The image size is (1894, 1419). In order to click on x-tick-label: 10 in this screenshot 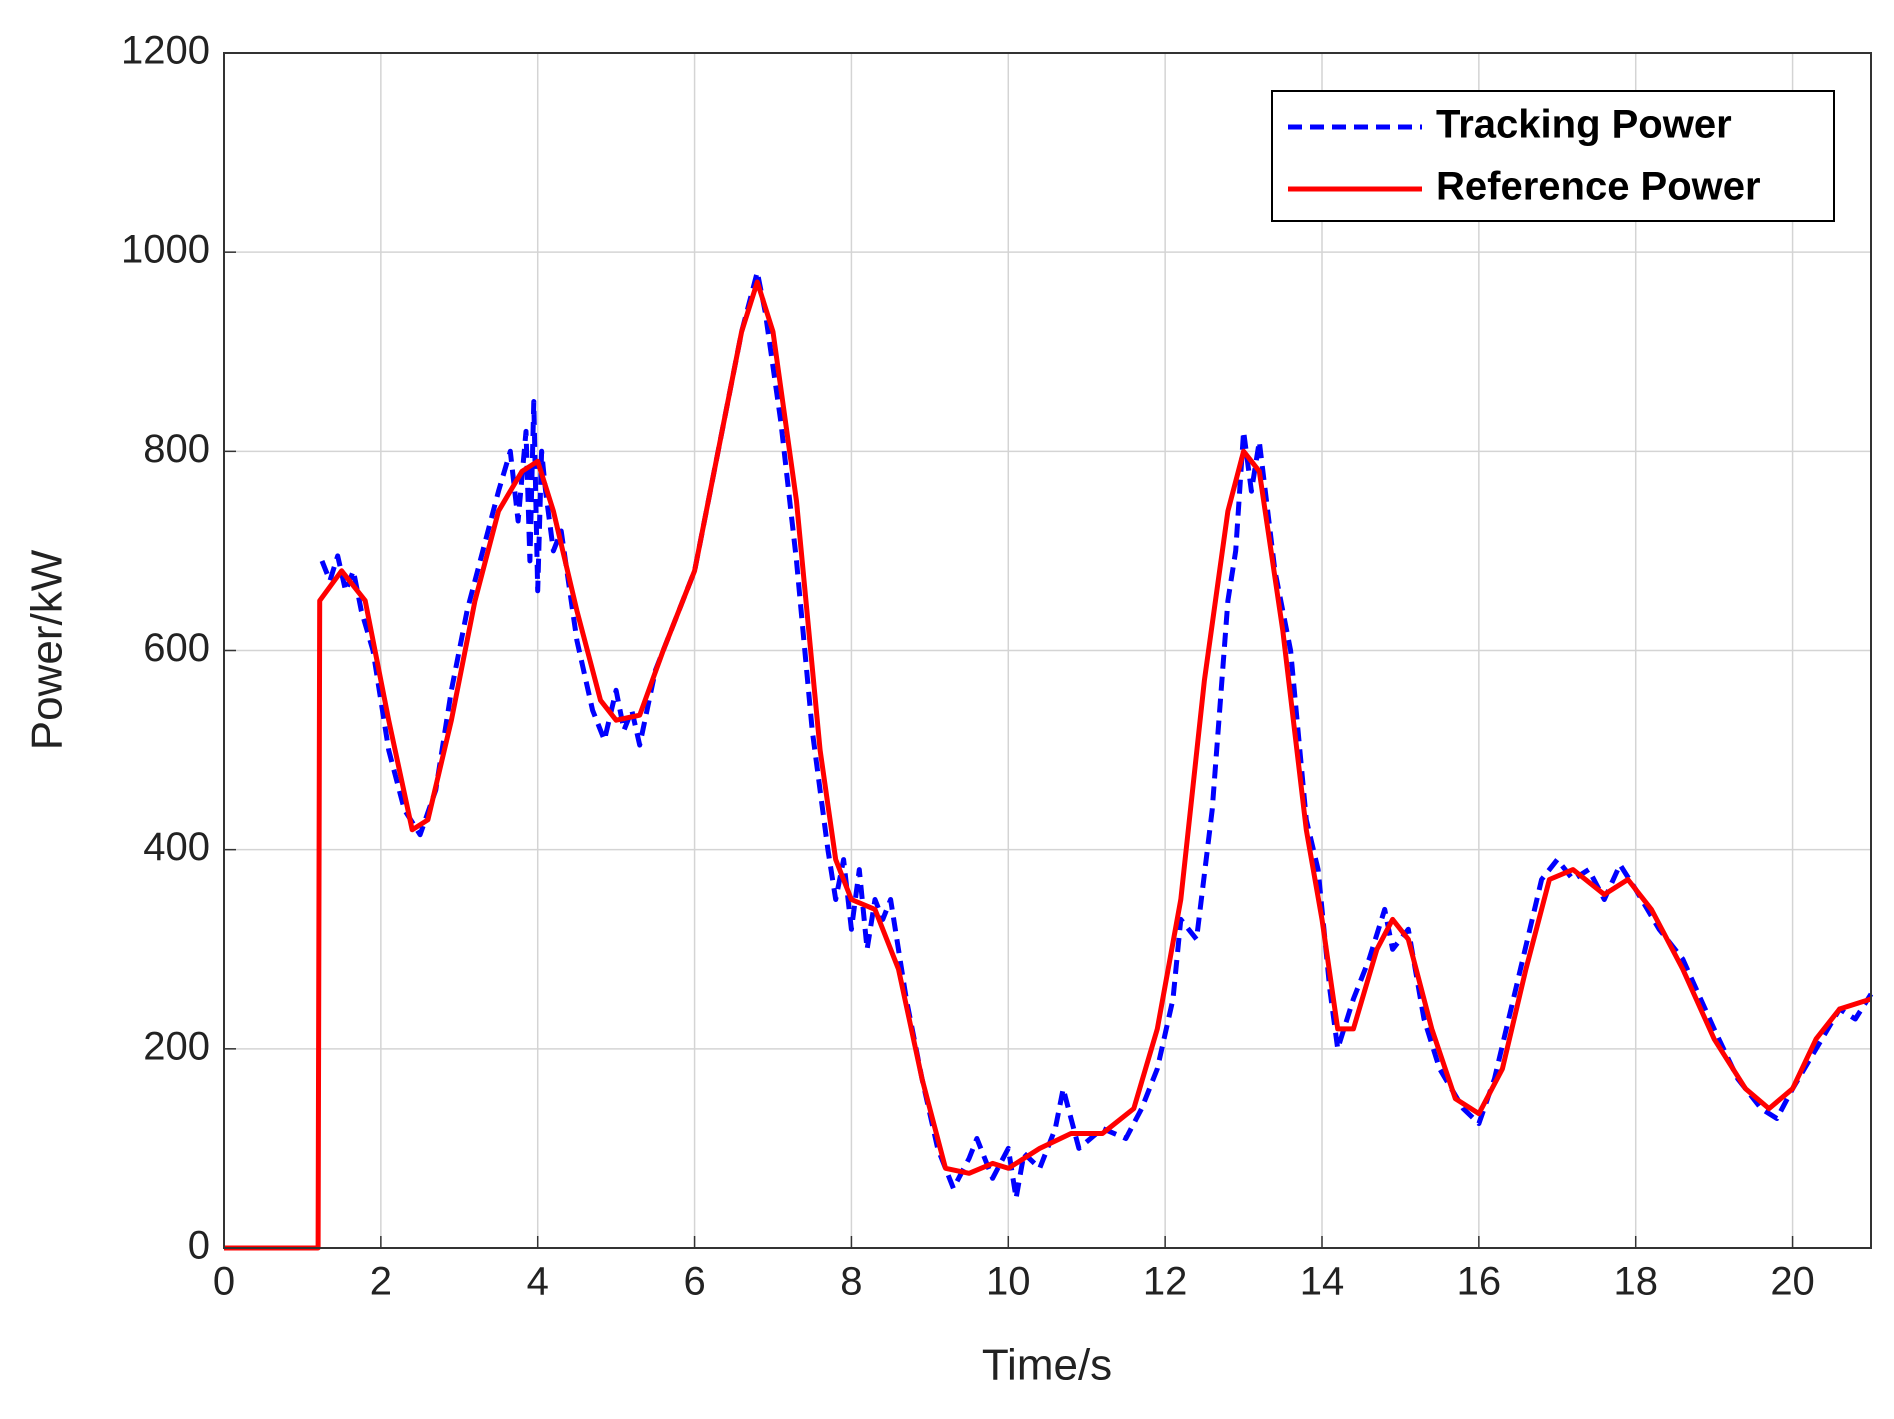, I will do `click(1008, 1282)`.